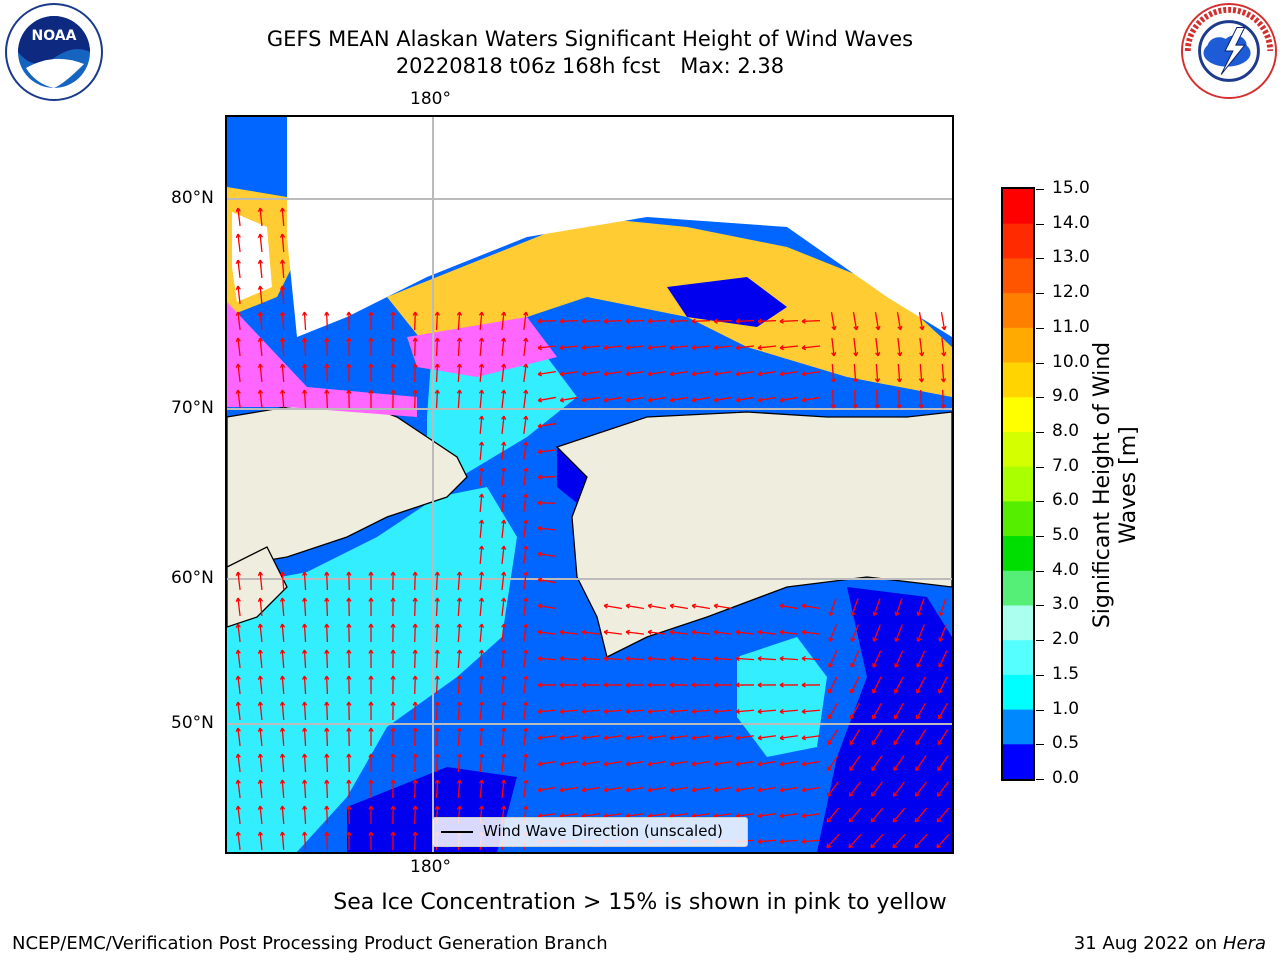 The height and width of the screenshot is (960, 1280). What do you see at coordinates (430, 867) in the screenshot?
I see `lon-label-bottom: 180°` at bounding box center [430, 867].